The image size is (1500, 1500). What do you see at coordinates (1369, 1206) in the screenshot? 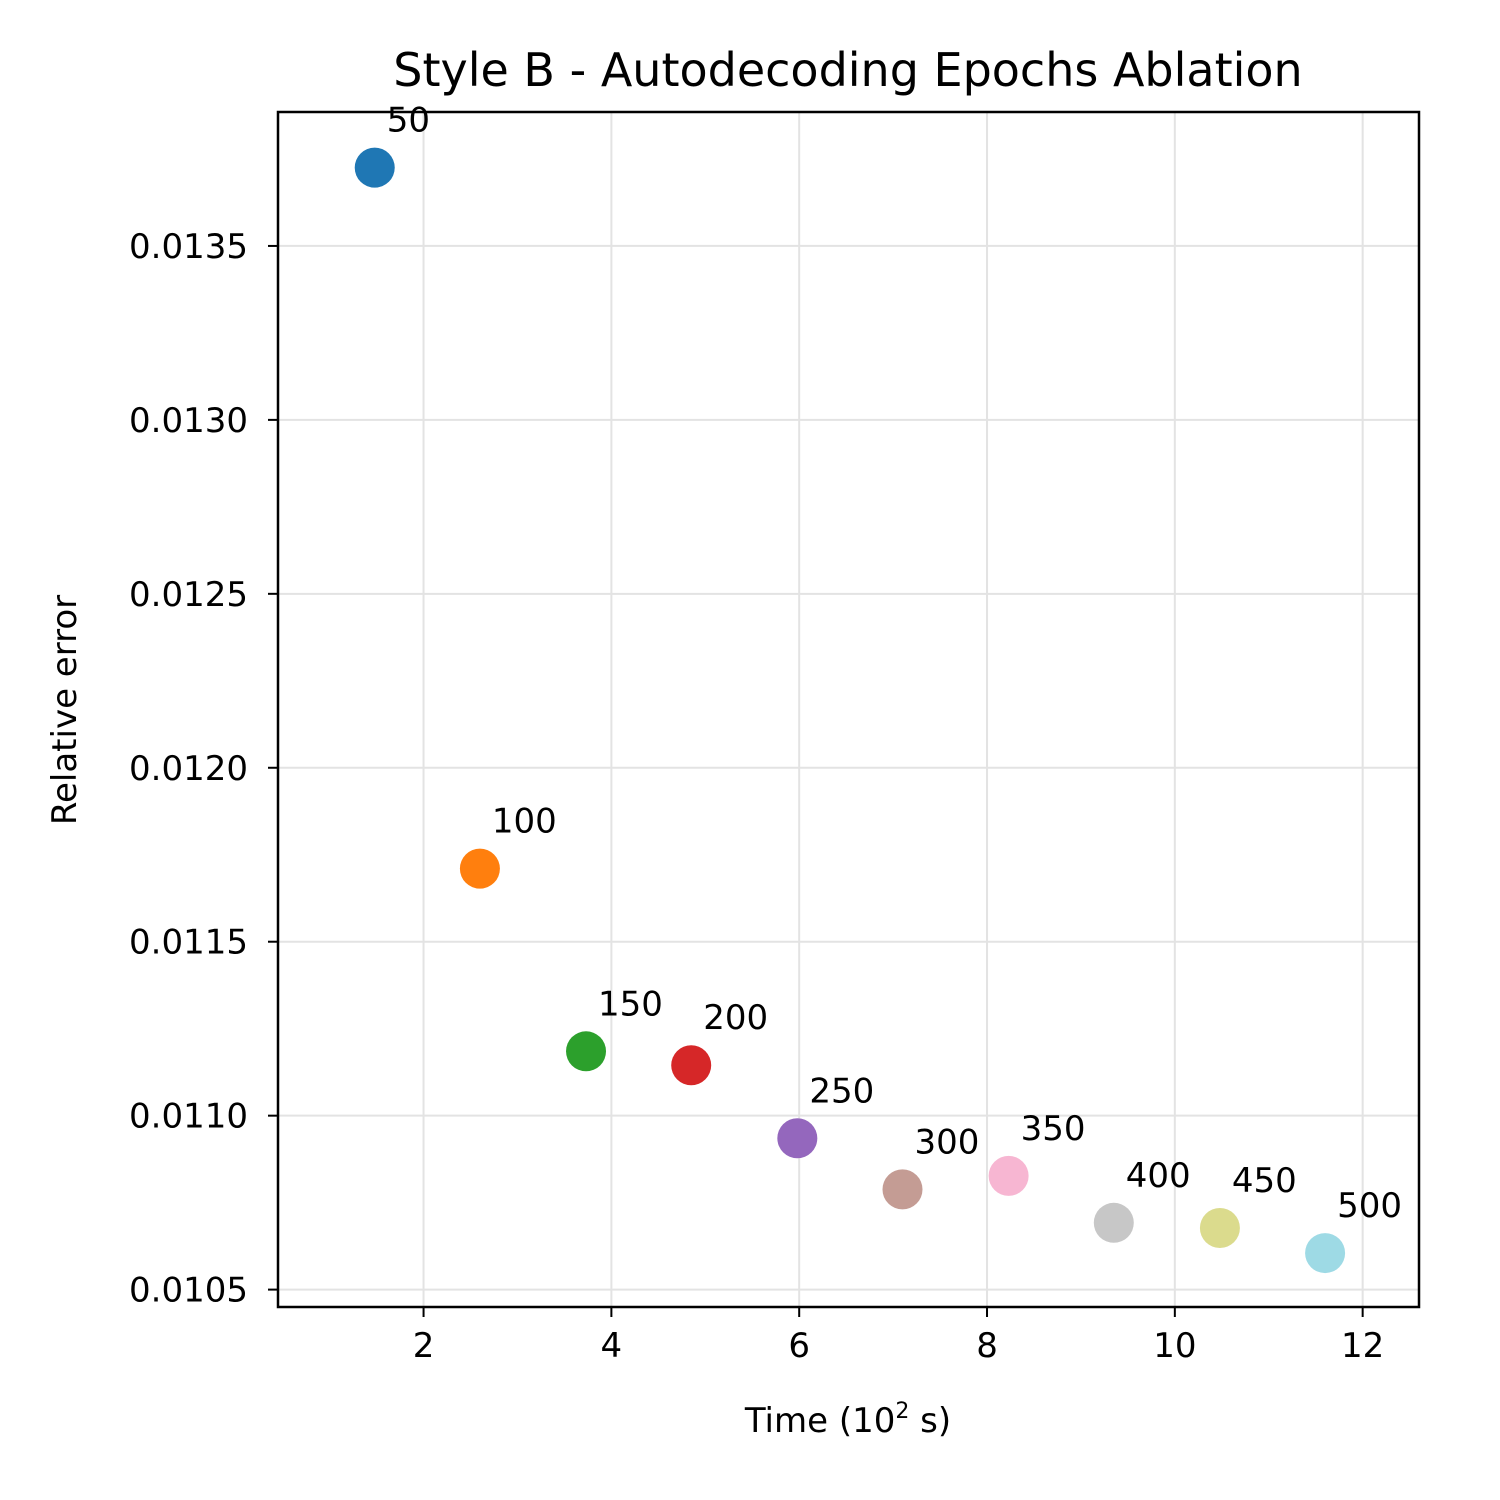
I see `data-point-label: 500` at bounding box center [1369, 1206].